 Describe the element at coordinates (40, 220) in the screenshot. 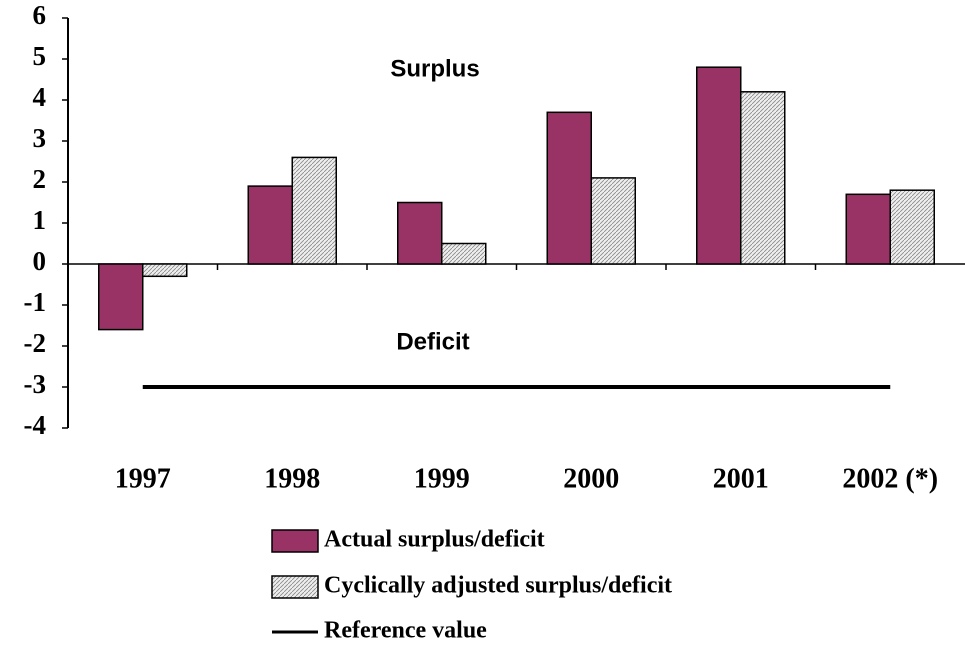

I see `y-tick-label: 1` at that location.